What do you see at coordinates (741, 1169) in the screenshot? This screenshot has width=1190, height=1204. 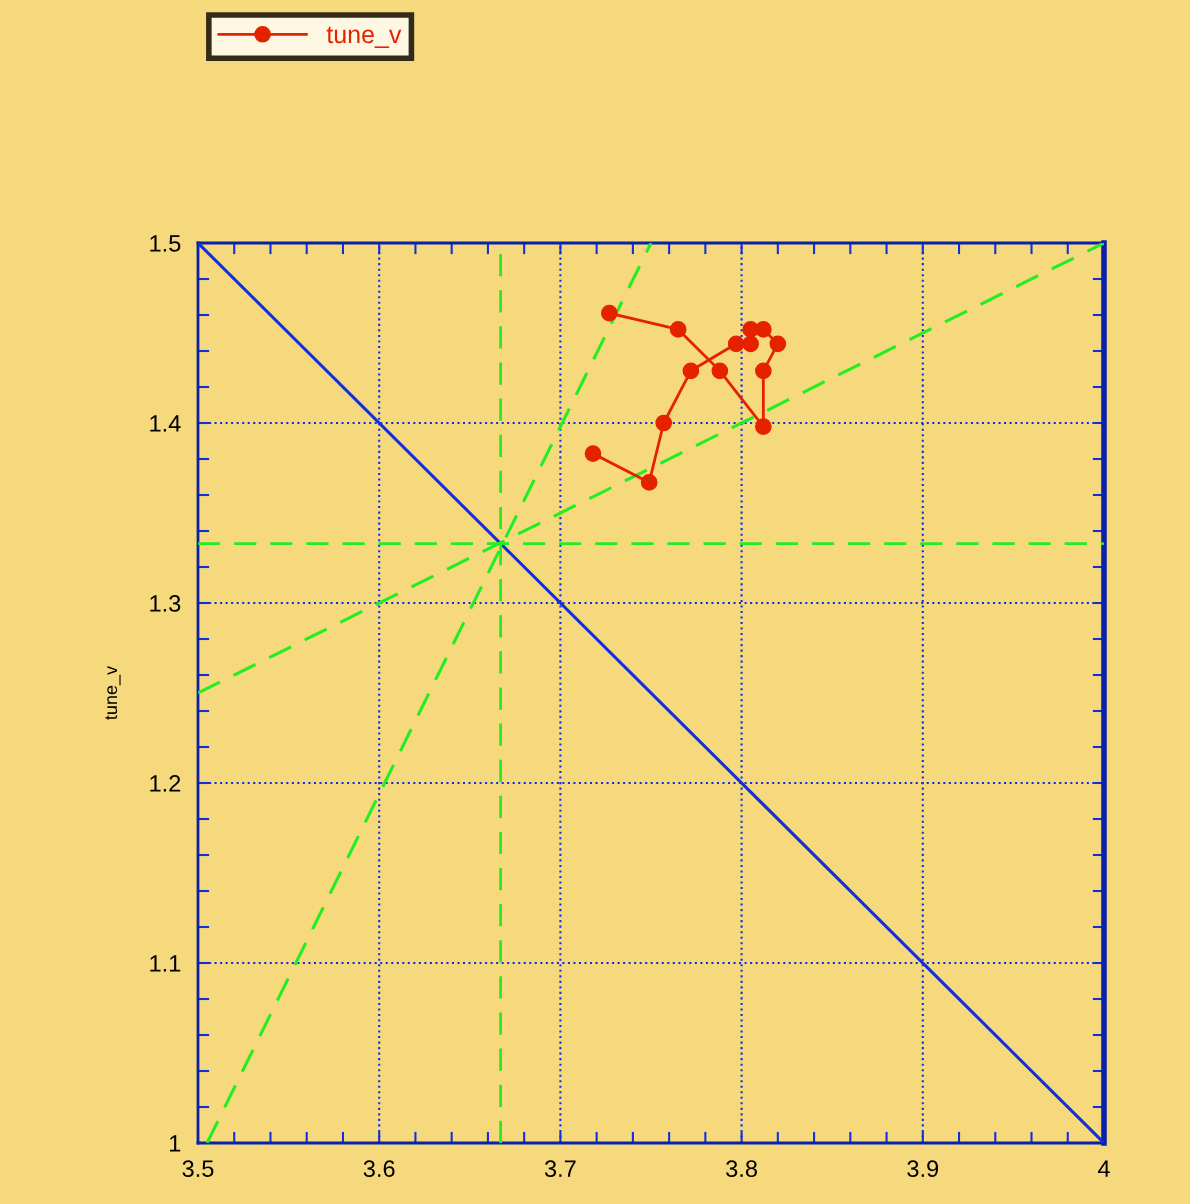 I see `x-tick-label: 3.8` at bounding box center [741, 1169].